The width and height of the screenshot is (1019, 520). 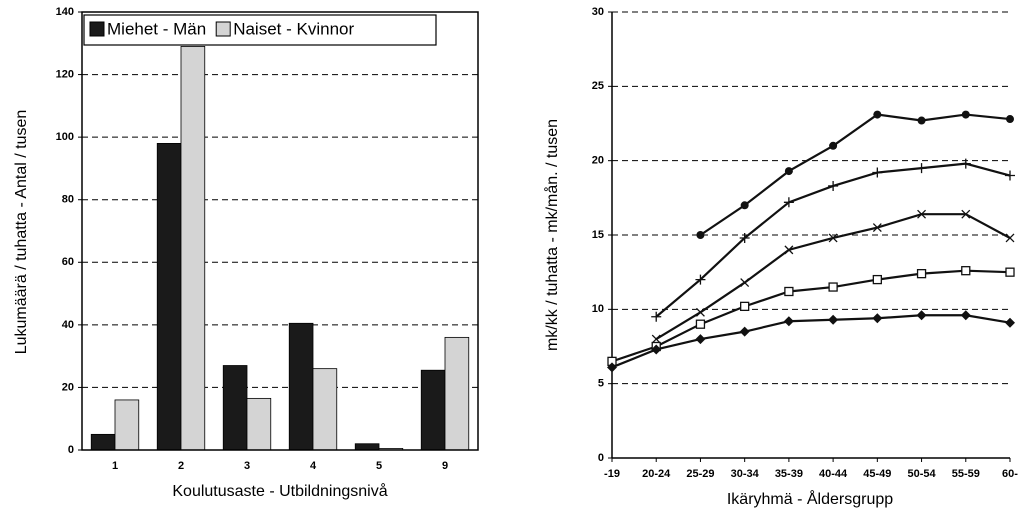 I want to click on y-tick-label: 25, so click(x=598, y=86).